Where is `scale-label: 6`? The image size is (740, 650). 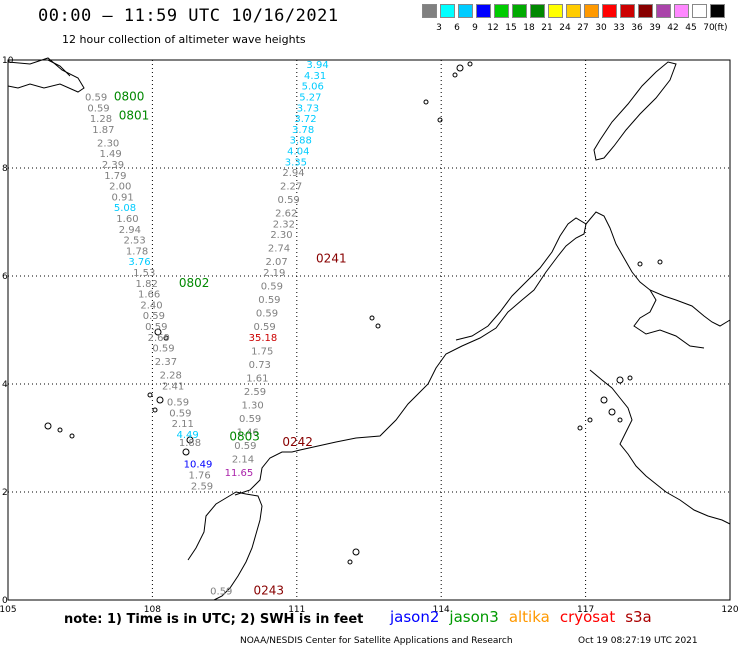
scale-label: 6 is located at coordinates (457, 28).